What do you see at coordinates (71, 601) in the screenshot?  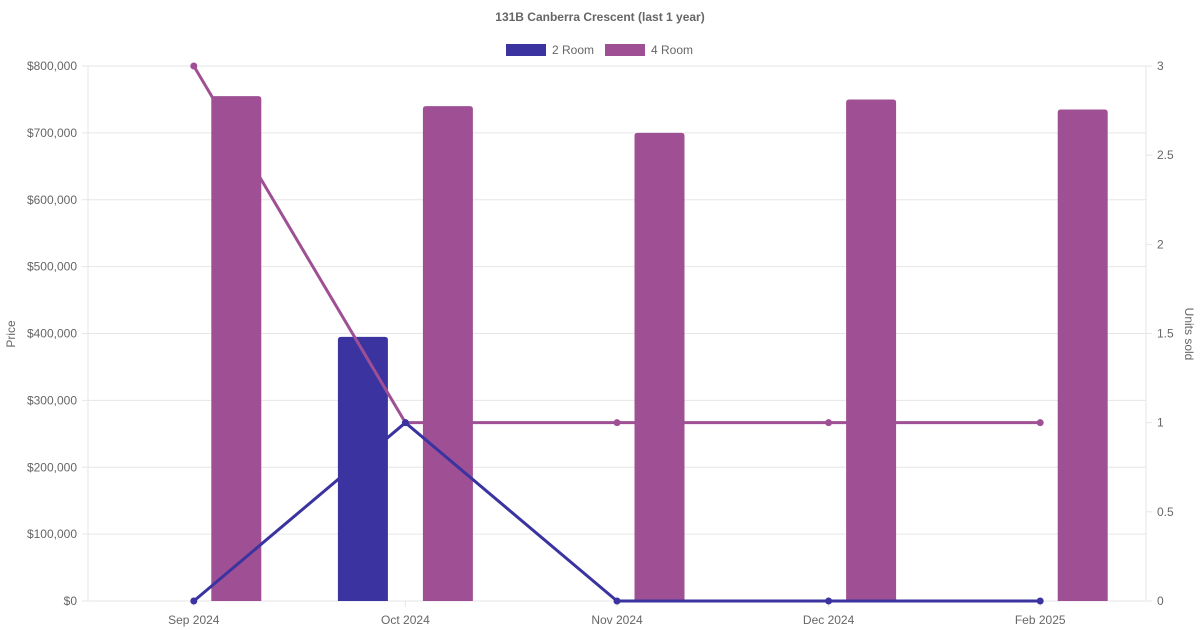 I see `y-tick-label: $0` at bounding box center [71, 601].